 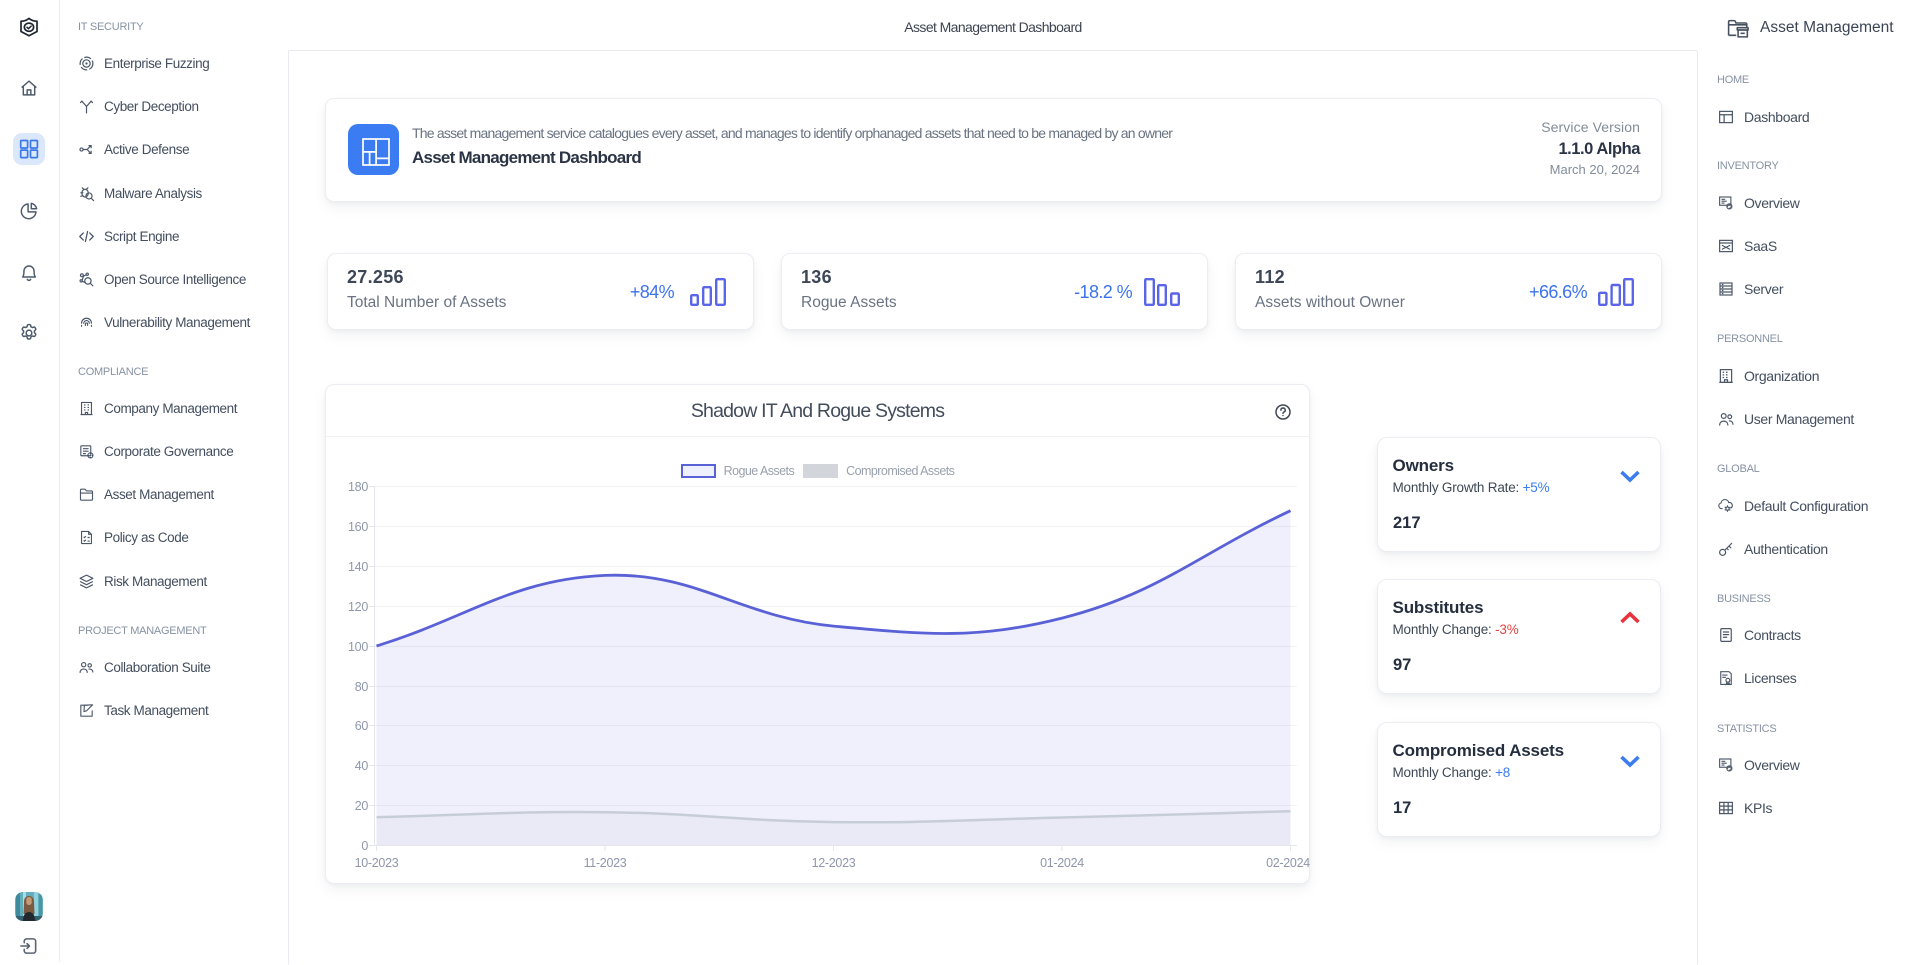 I want to click on svg-text: 12-2023, so click(x=834, y=863).